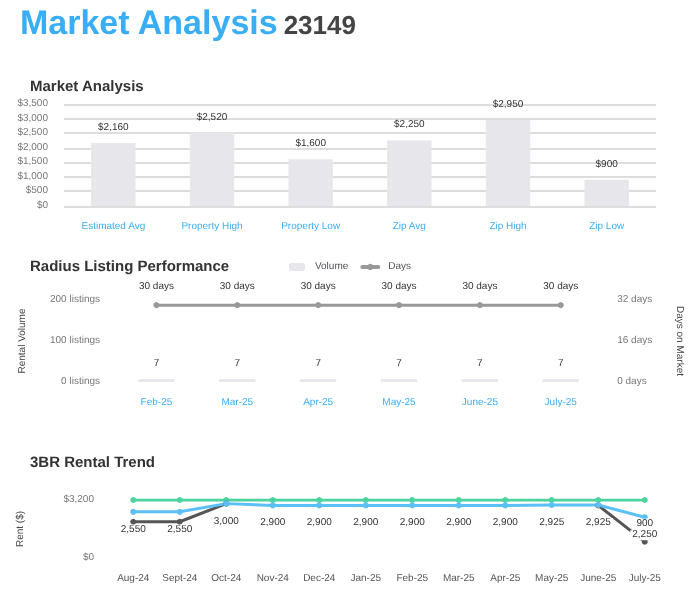  I want to click on text: 23149, so click(319, 25).